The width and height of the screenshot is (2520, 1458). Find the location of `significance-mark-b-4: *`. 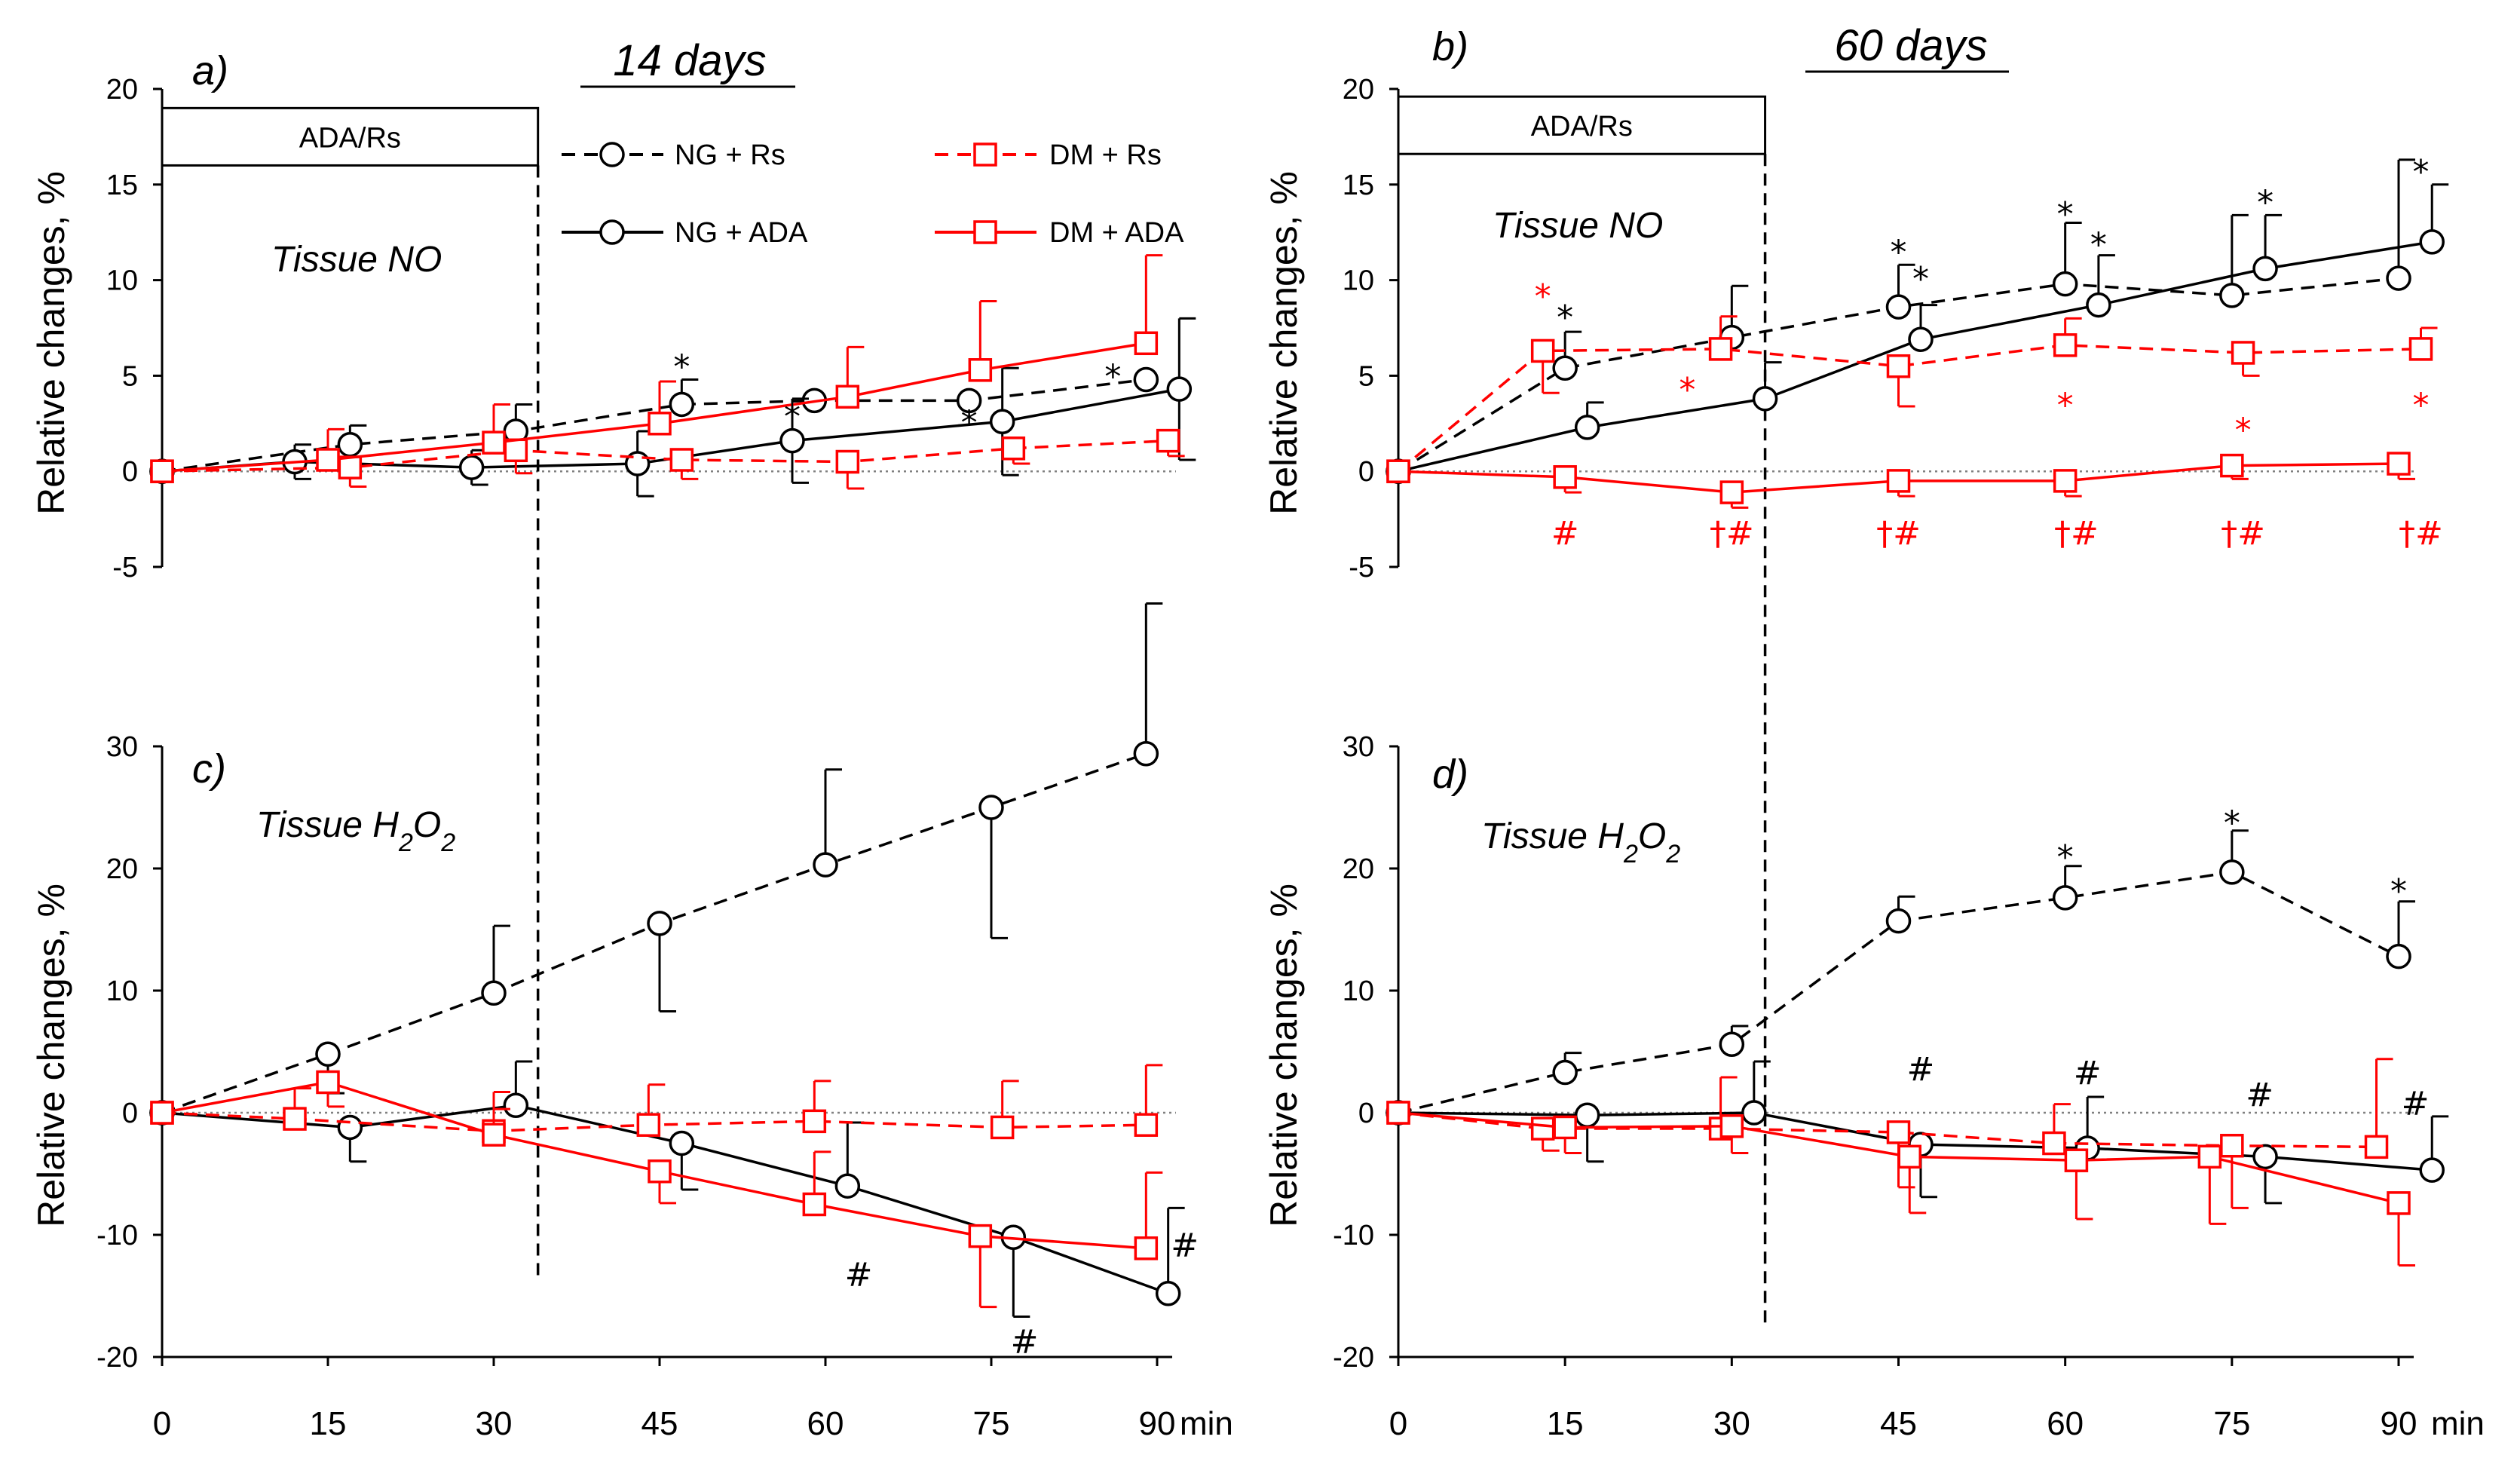

significance-mark-b-4: * is located at coordinates (1920, 279).